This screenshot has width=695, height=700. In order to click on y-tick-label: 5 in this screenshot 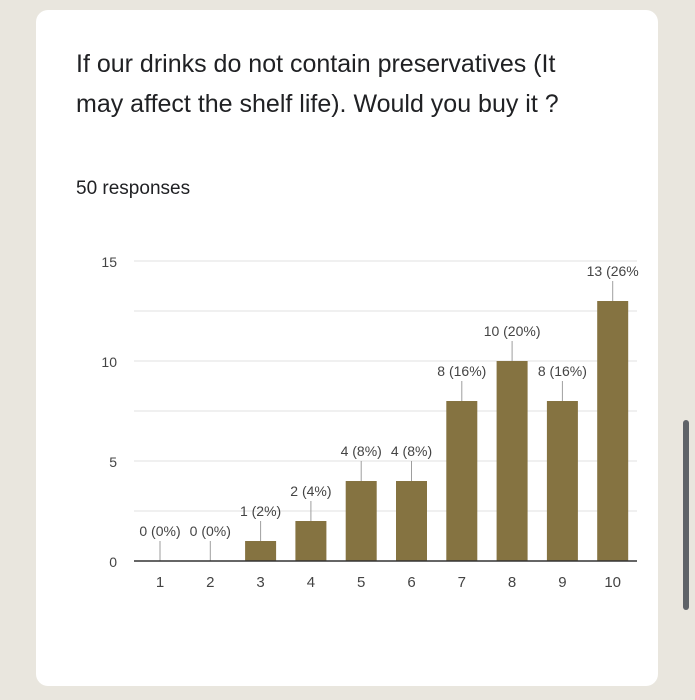, I will do `click(113, 462)`.